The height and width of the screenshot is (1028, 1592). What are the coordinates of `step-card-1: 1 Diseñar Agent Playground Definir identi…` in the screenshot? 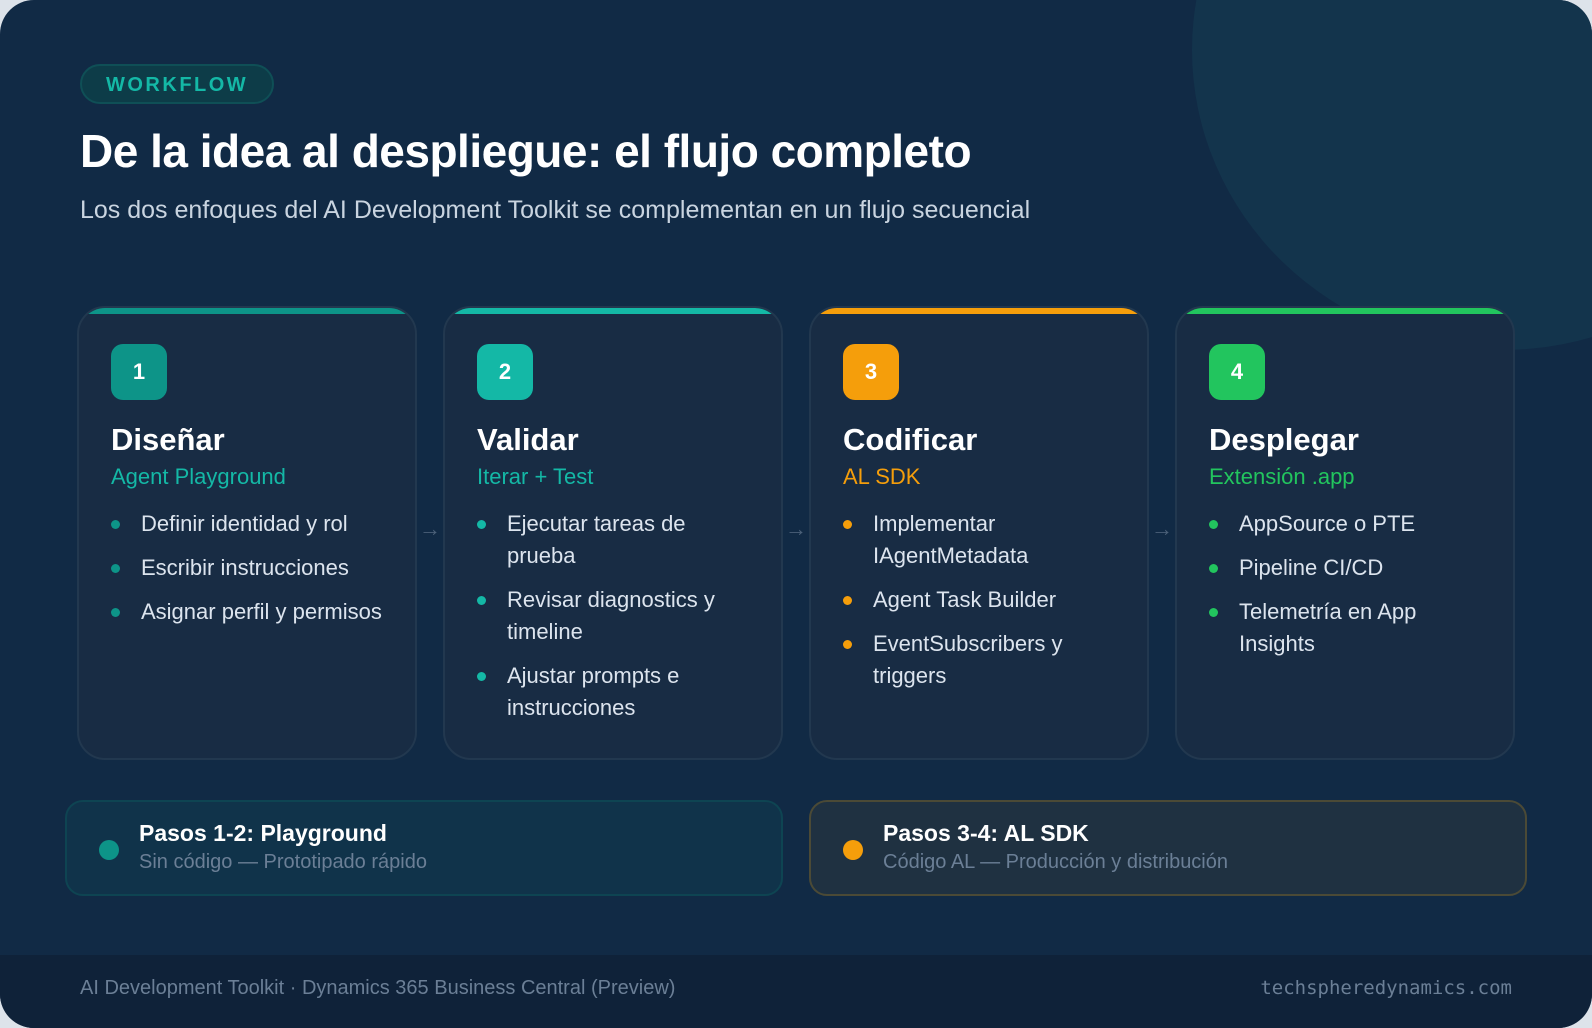 It's located at (247, 533).